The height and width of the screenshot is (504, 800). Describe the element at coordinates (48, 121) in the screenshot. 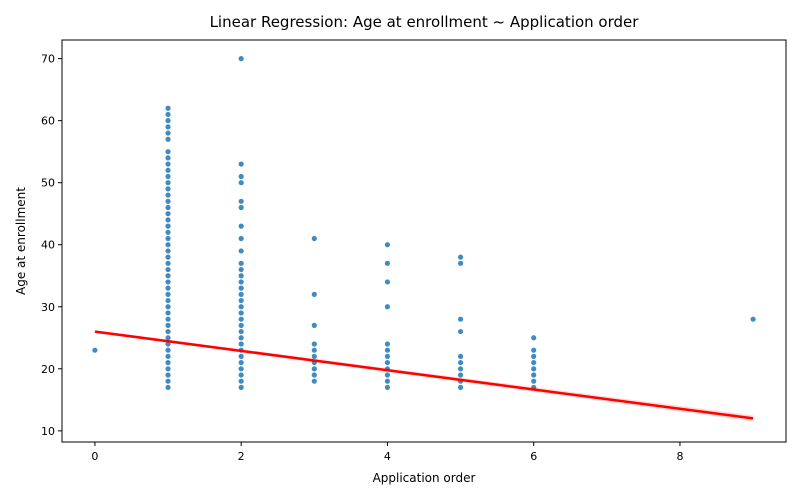

I see `y-tick-label: 60` at that location.